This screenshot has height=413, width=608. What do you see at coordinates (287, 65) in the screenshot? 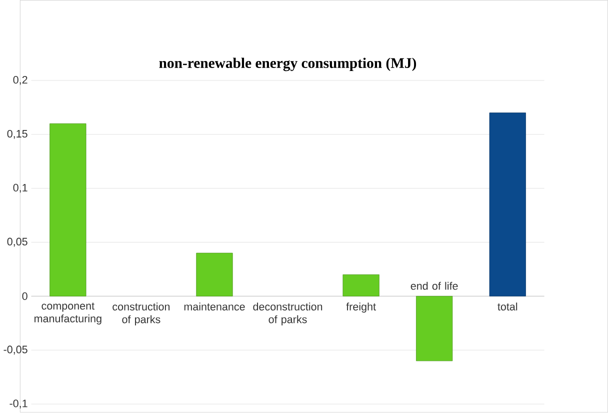
I see `chart-title: non-renewable energy consumption (MJ)` at bounding box center [287, 65].